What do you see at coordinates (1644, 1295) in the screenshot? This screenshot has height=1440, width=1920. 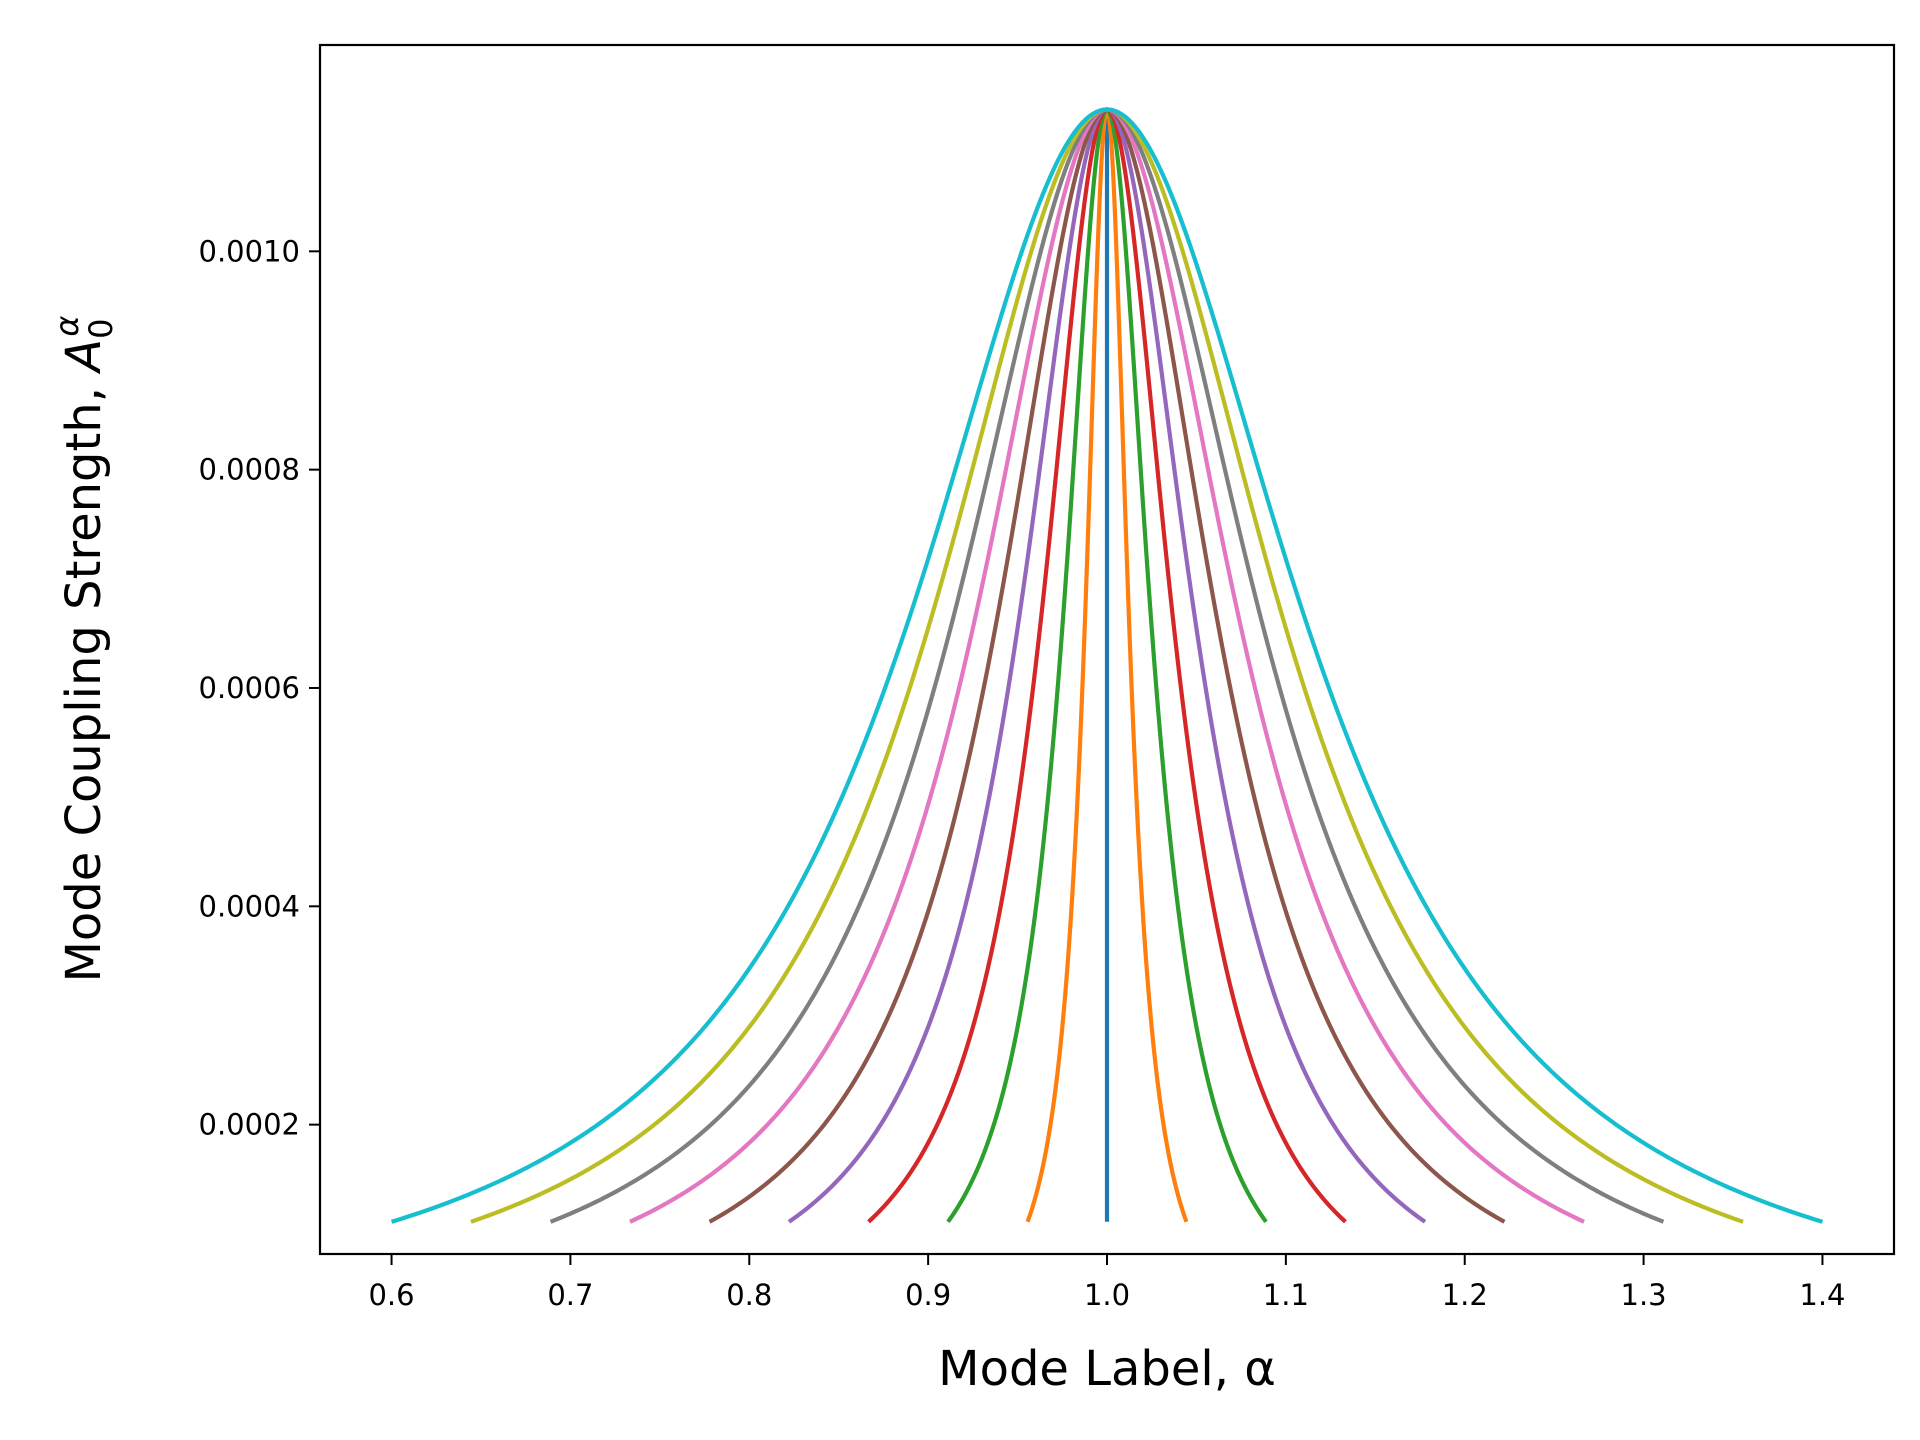 I see `x-tick-label: 1.3` at bounding box center [1644, 1295].